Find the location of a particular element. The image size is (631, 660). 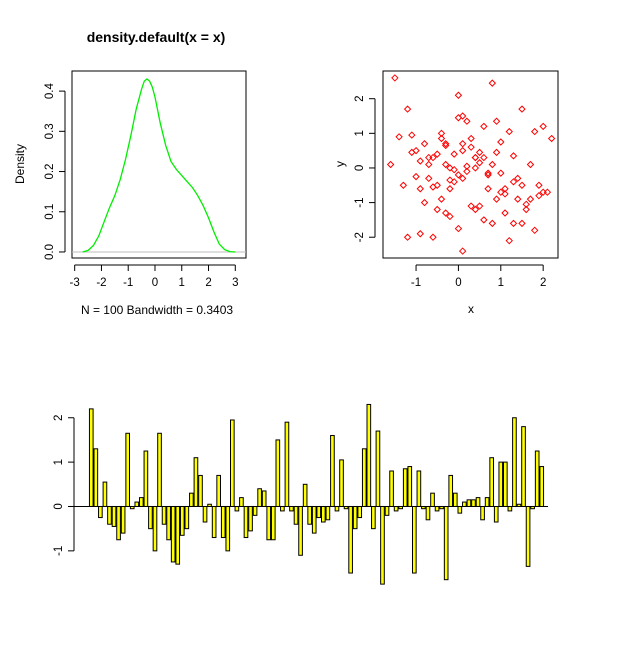

bar-y-tick-label: 2 is located at coordinates (59, 418).